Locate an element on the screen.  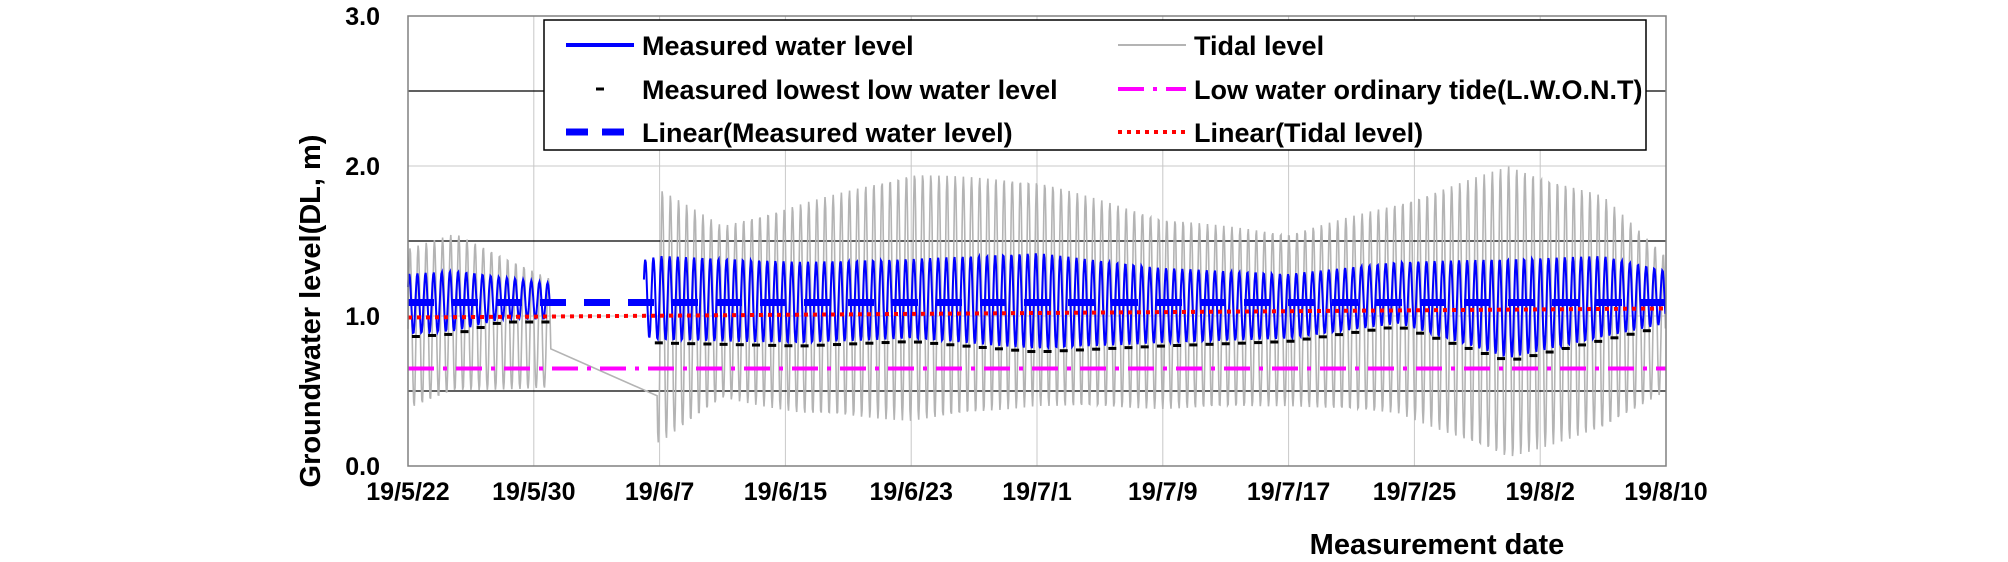
legend-box is located at coordinates (1095, 85).